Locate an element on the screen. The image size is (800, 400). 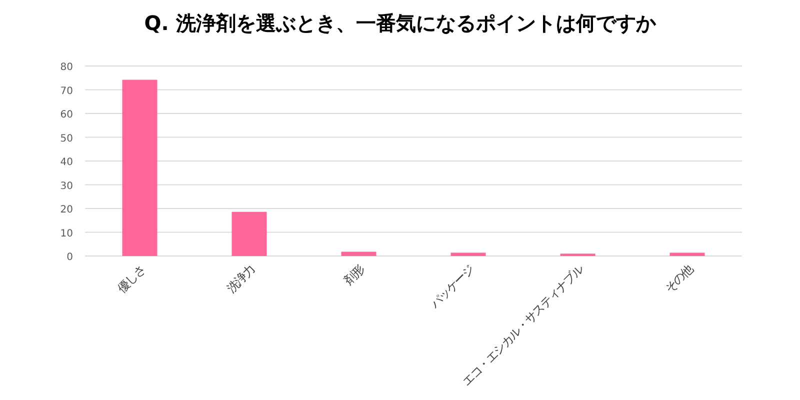
x-tick-label: パッケージ is located at coordinates (452, 287).